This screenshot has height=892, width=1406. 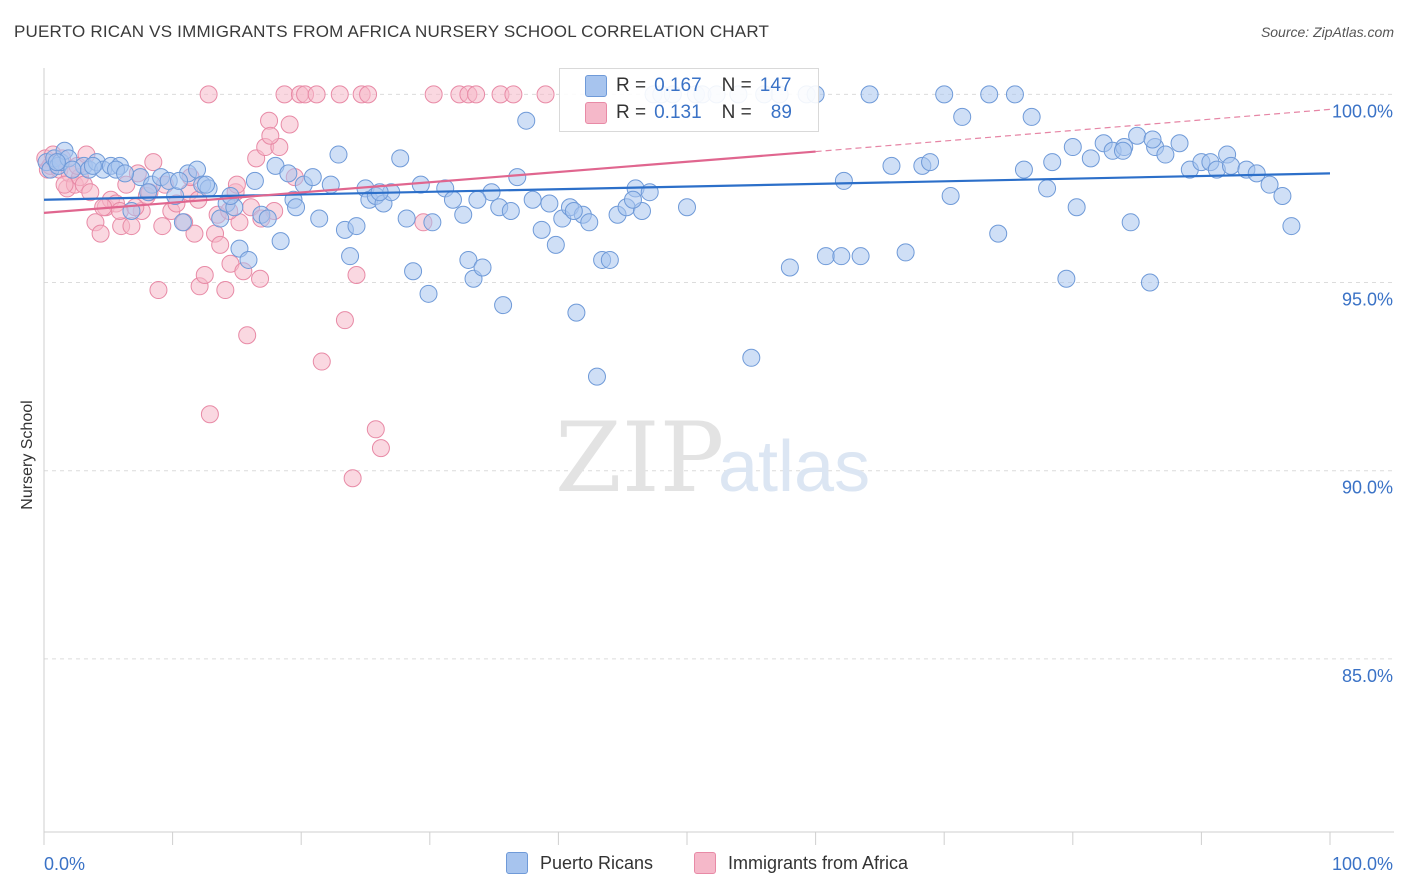 What do you see at coordinates (631, 112) in the screenshot?
I see `legend-r-label-pink: R =` at bounding box center [631, 112].